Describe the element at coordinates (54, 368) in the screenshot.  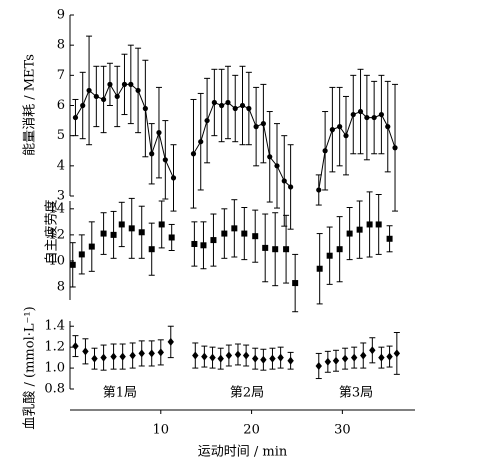
I see `y-tick-label: 1.0` at that location.